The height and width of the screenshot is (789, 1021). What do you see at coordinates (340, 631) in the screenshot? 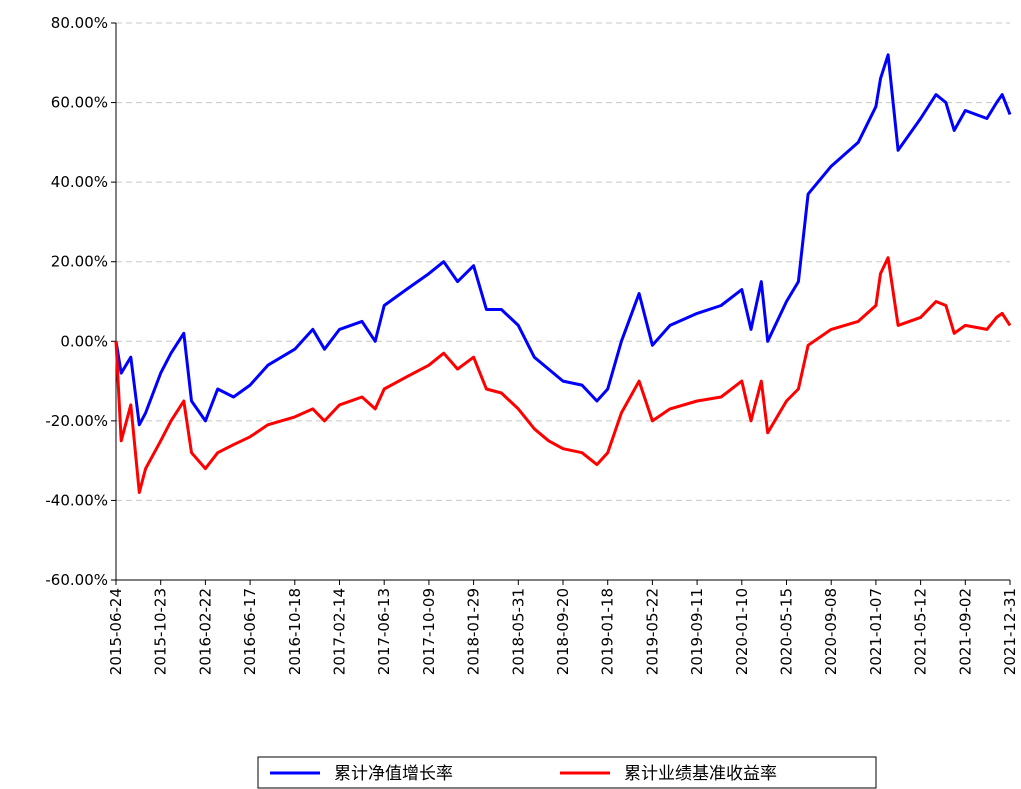
I see `x-tick-label: 2017-02-14` at bounding box center [340, 631].